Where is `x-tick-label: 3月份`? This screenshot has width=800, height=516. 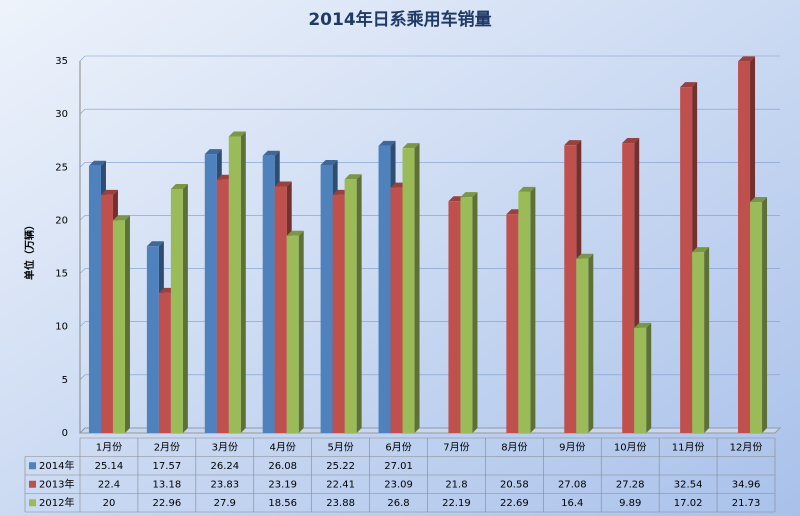
x-tick-label: 3月份 is located at coordinates (225, 447).